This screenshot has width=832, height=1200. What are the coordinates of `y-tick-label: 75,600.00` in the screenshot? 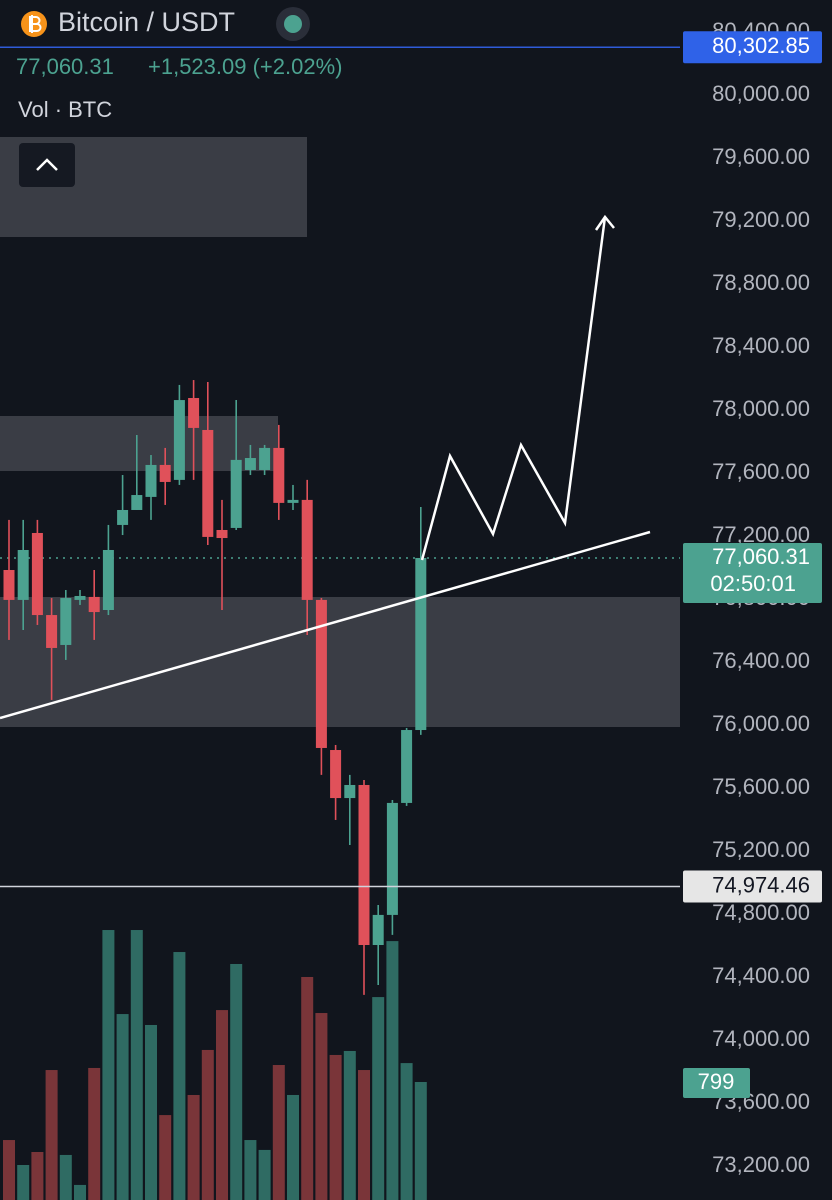 It's located at (761, 786).